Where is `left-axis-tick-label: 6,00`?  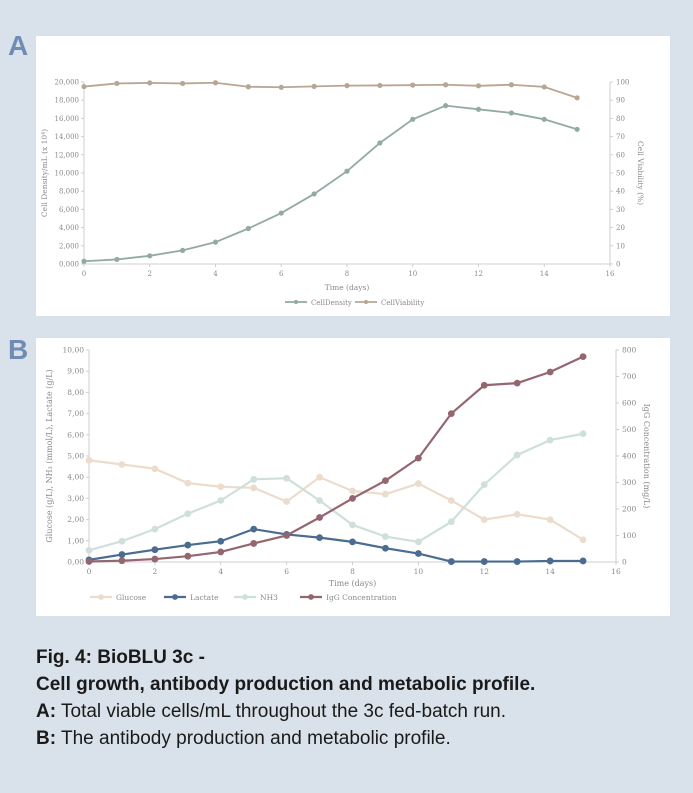 left-axis-tick-label: 6,00 is located at coordinates (75, 434).